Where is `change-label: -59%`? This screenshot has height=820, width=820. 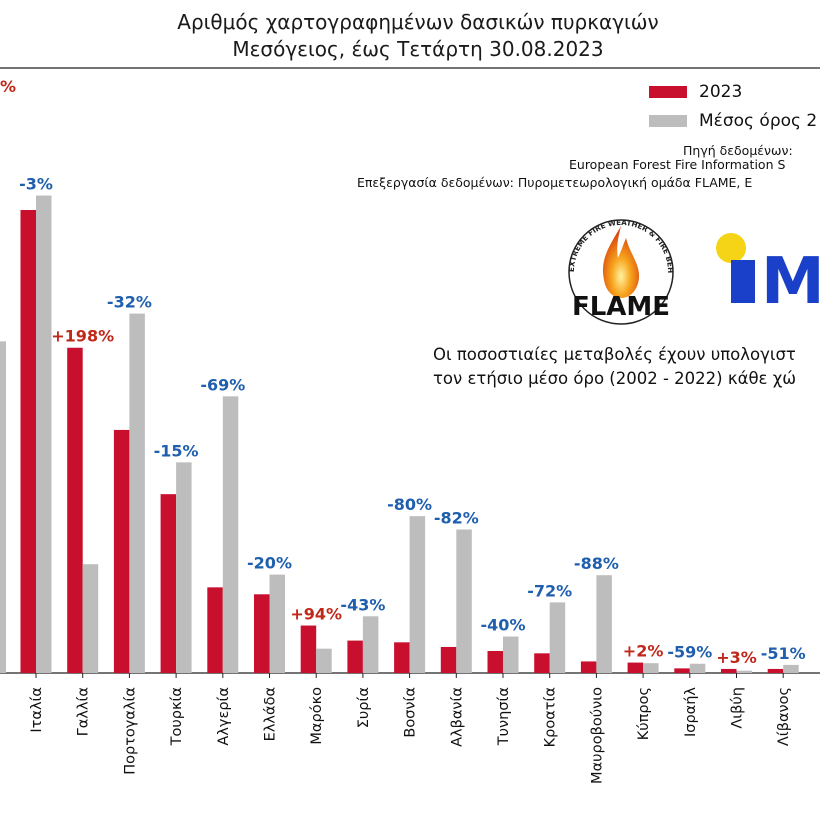 change-label: -59% is located at coordinates (689, 652).